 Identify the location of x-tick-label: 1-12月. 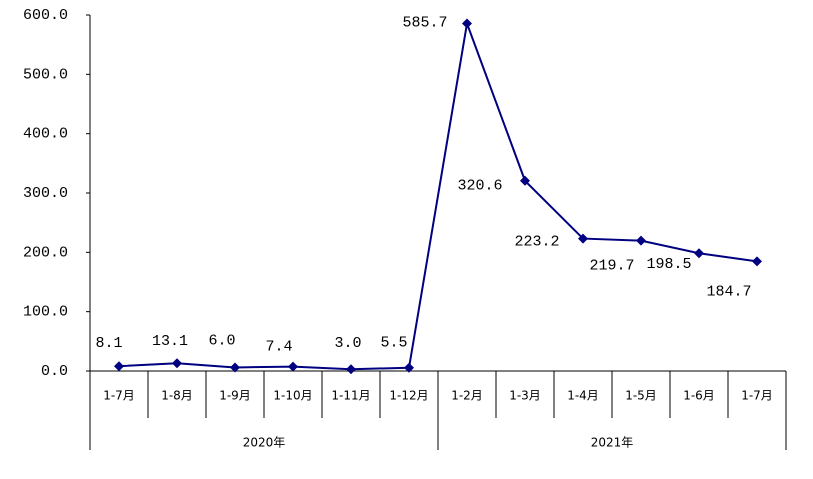
(408, 396).